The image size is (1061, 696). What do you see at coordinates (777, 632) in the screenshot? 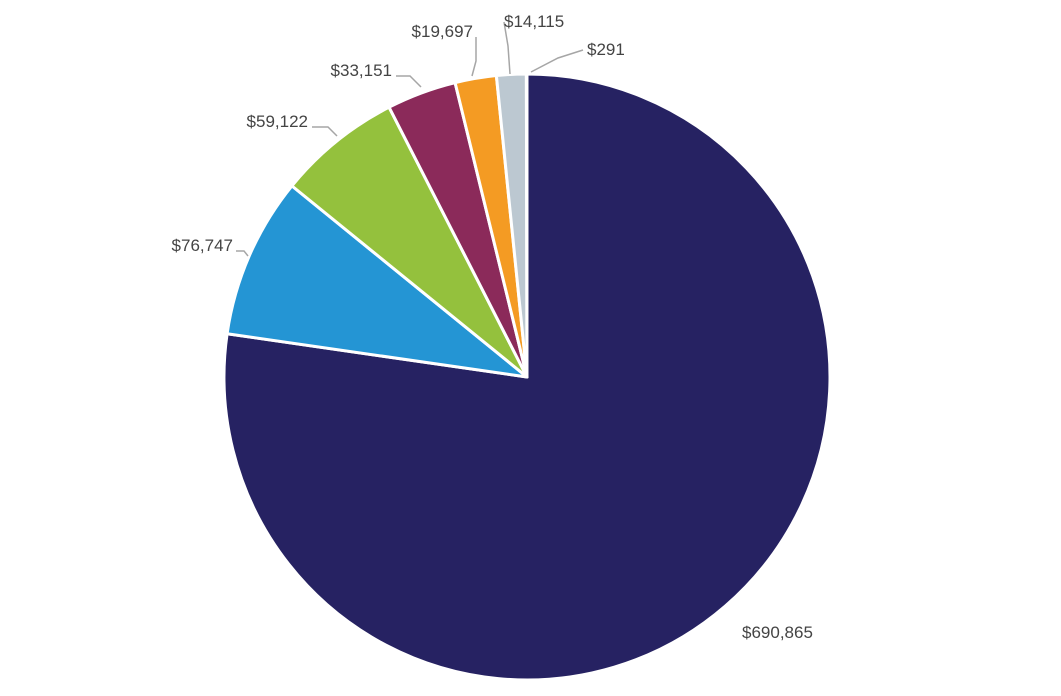
I see `data-label-1: $690,865` at bounding box center [777, 632].